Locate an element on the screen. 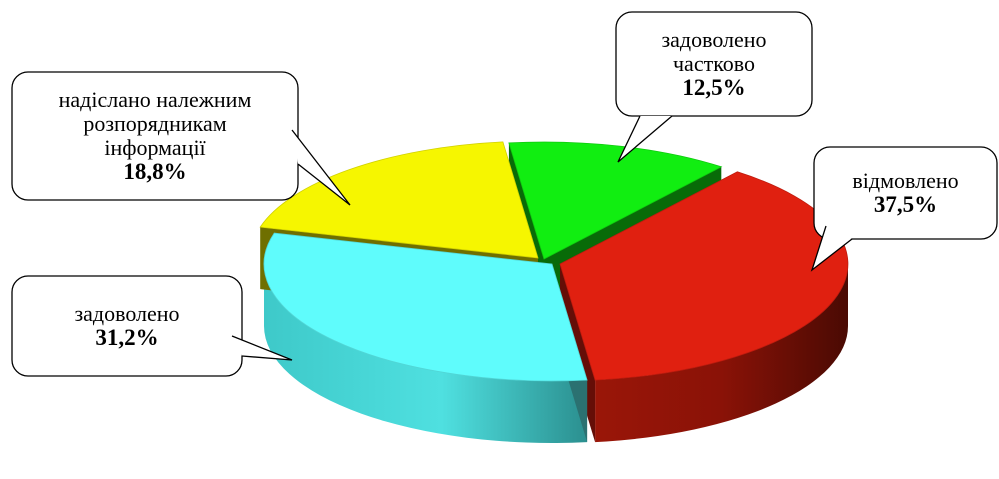  callout-forwarded-label-line: надіслано належним is located at coordinates (155, 99).